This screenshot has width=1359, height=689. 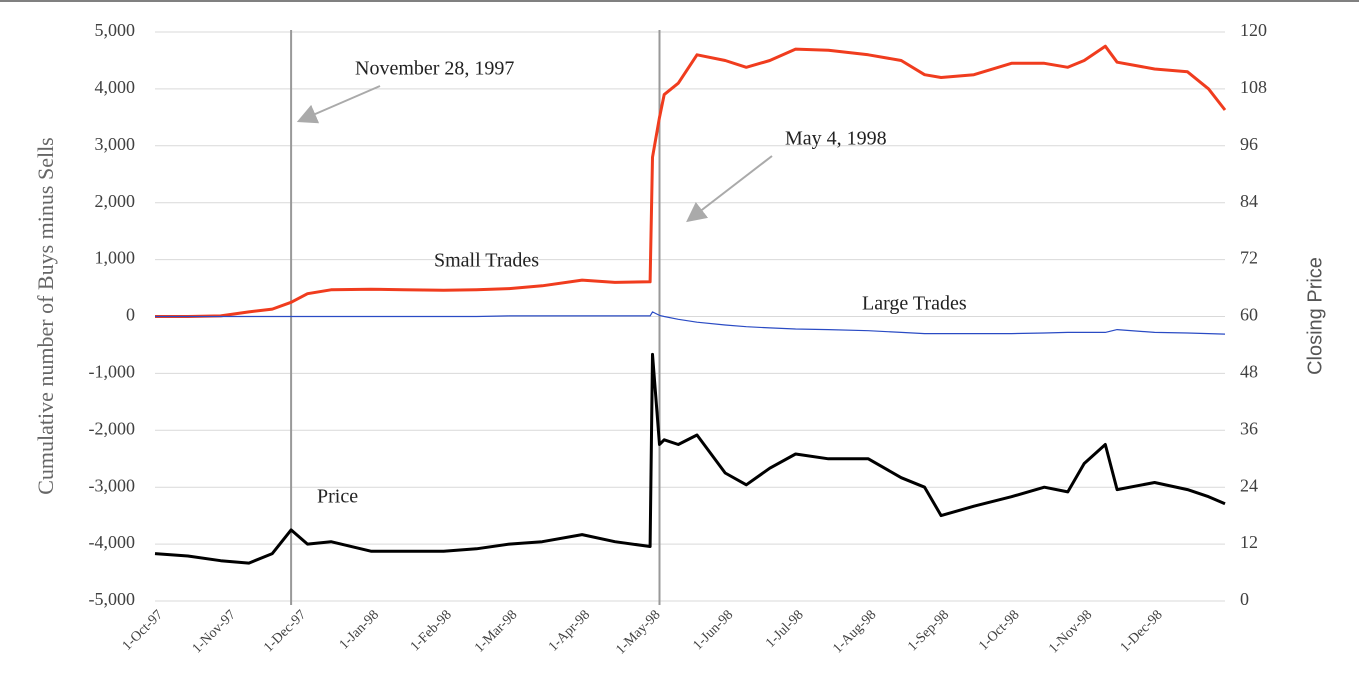 What do you see at coordinates (690, 323) in the screenshot?
I see `series-line` at bounding box center [690, 323].